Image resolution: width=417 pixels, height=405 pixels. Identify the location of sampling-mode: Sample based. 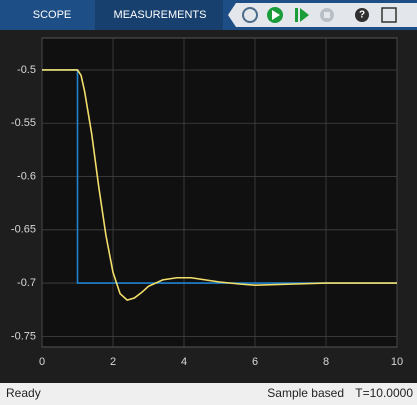
(305, 393).